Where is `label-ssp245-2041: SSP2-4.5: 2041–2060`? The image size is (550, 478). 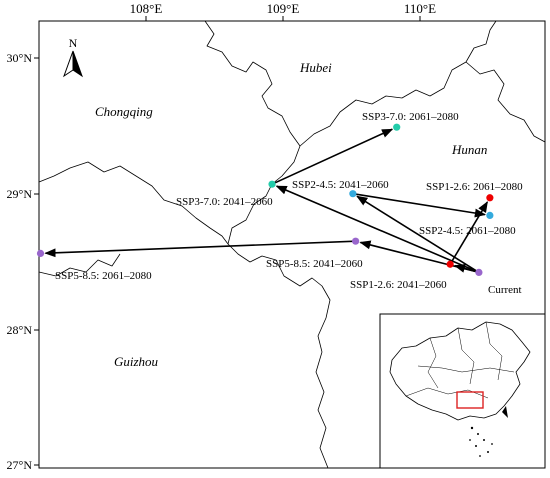
label-ssp245-2041: SSP2-4.5: 2041–2060 is located at coordinates (340, 185).